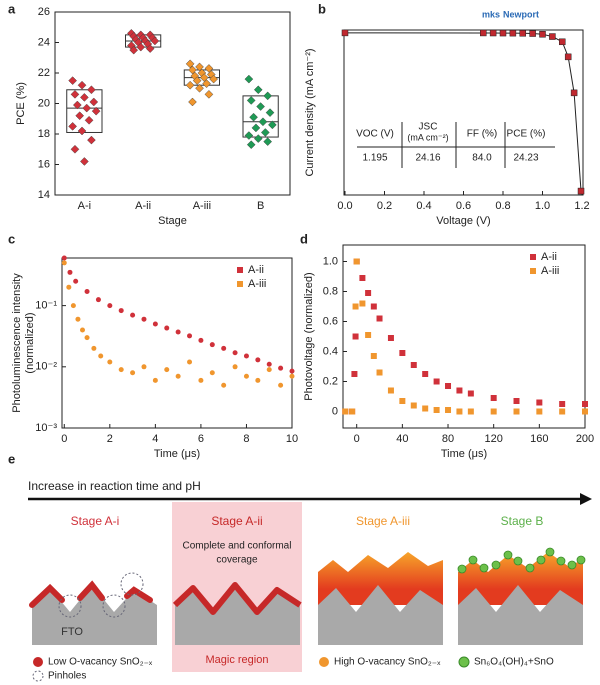  I want to click on note: coverage, so click(237, 560).